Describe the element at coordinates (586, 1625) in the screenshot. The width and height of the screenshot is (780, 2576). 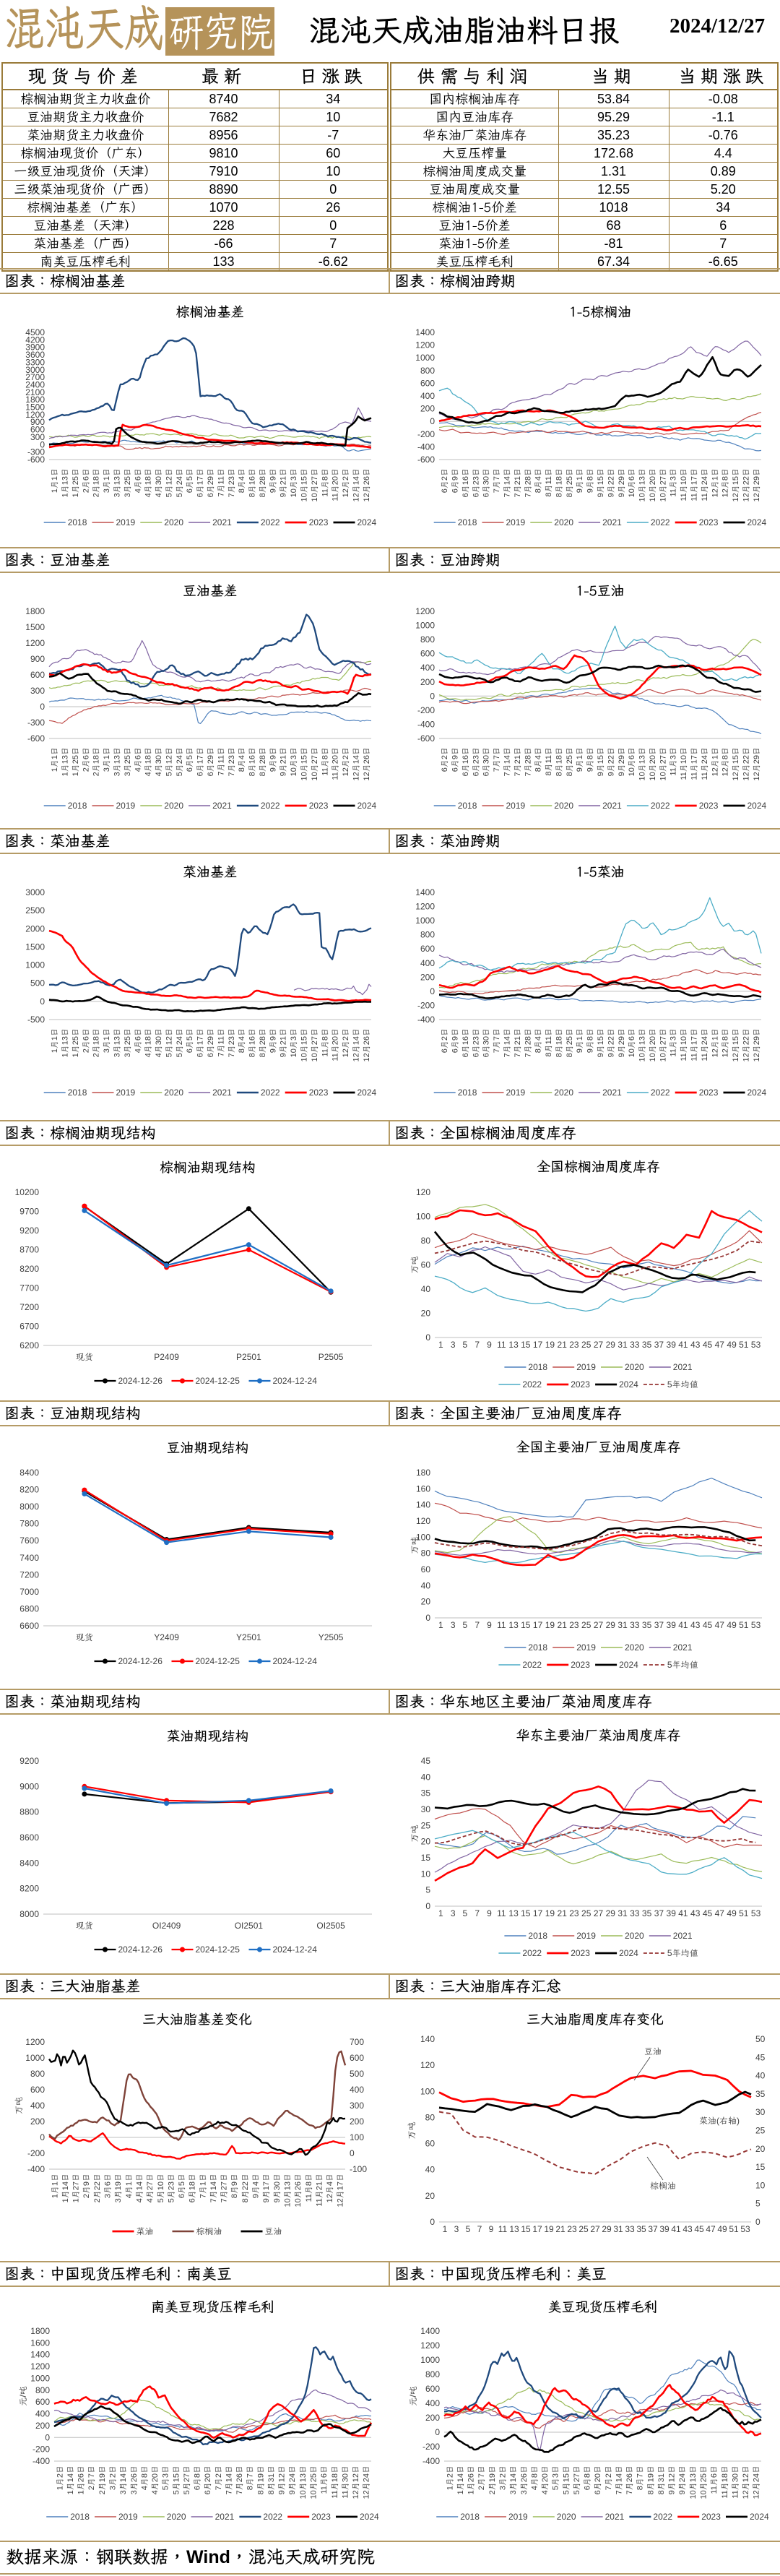
I see `svg-text: 25` at that location.